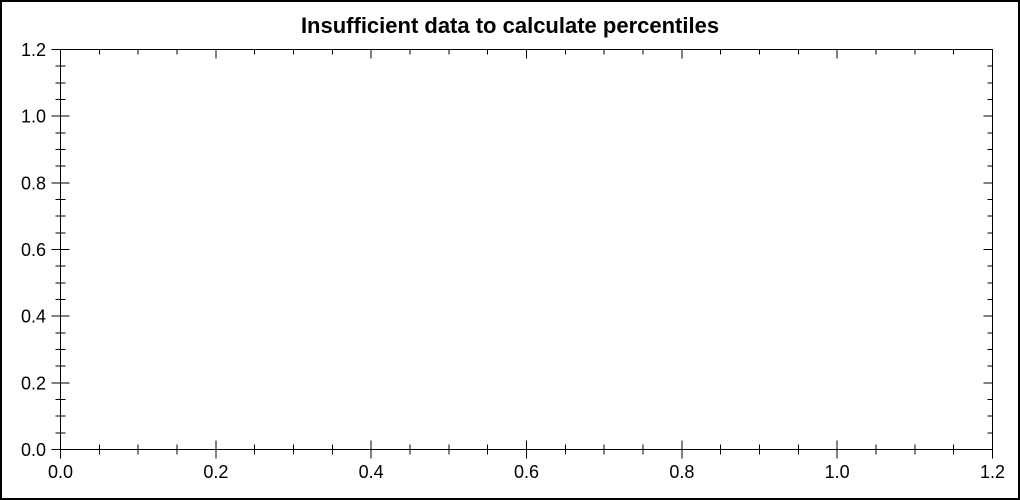  Describe the element at coordinates (992, 472) in the screenshot. I see `x-axis-tick-label: 1.2` at that location.